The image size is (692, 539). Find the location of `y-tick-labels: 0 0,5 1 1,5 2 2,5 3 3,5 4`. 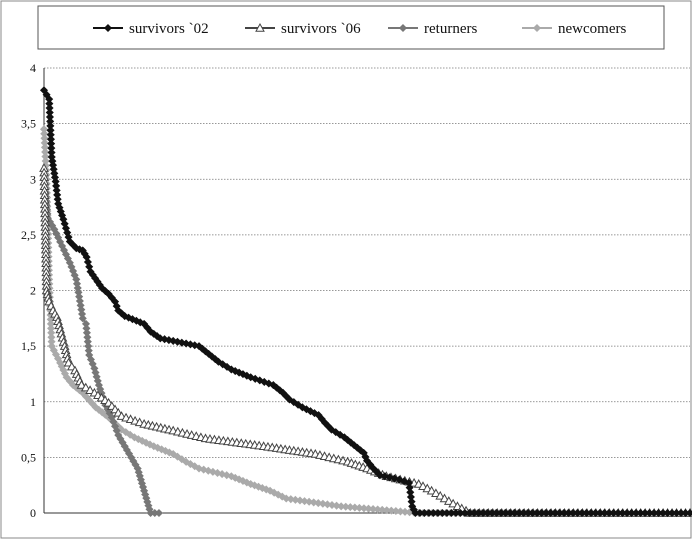

y-tick-labels: 0 0,5 1 1,5 2 2,5 3 3,5 4 is located at coordinates (28, 290).